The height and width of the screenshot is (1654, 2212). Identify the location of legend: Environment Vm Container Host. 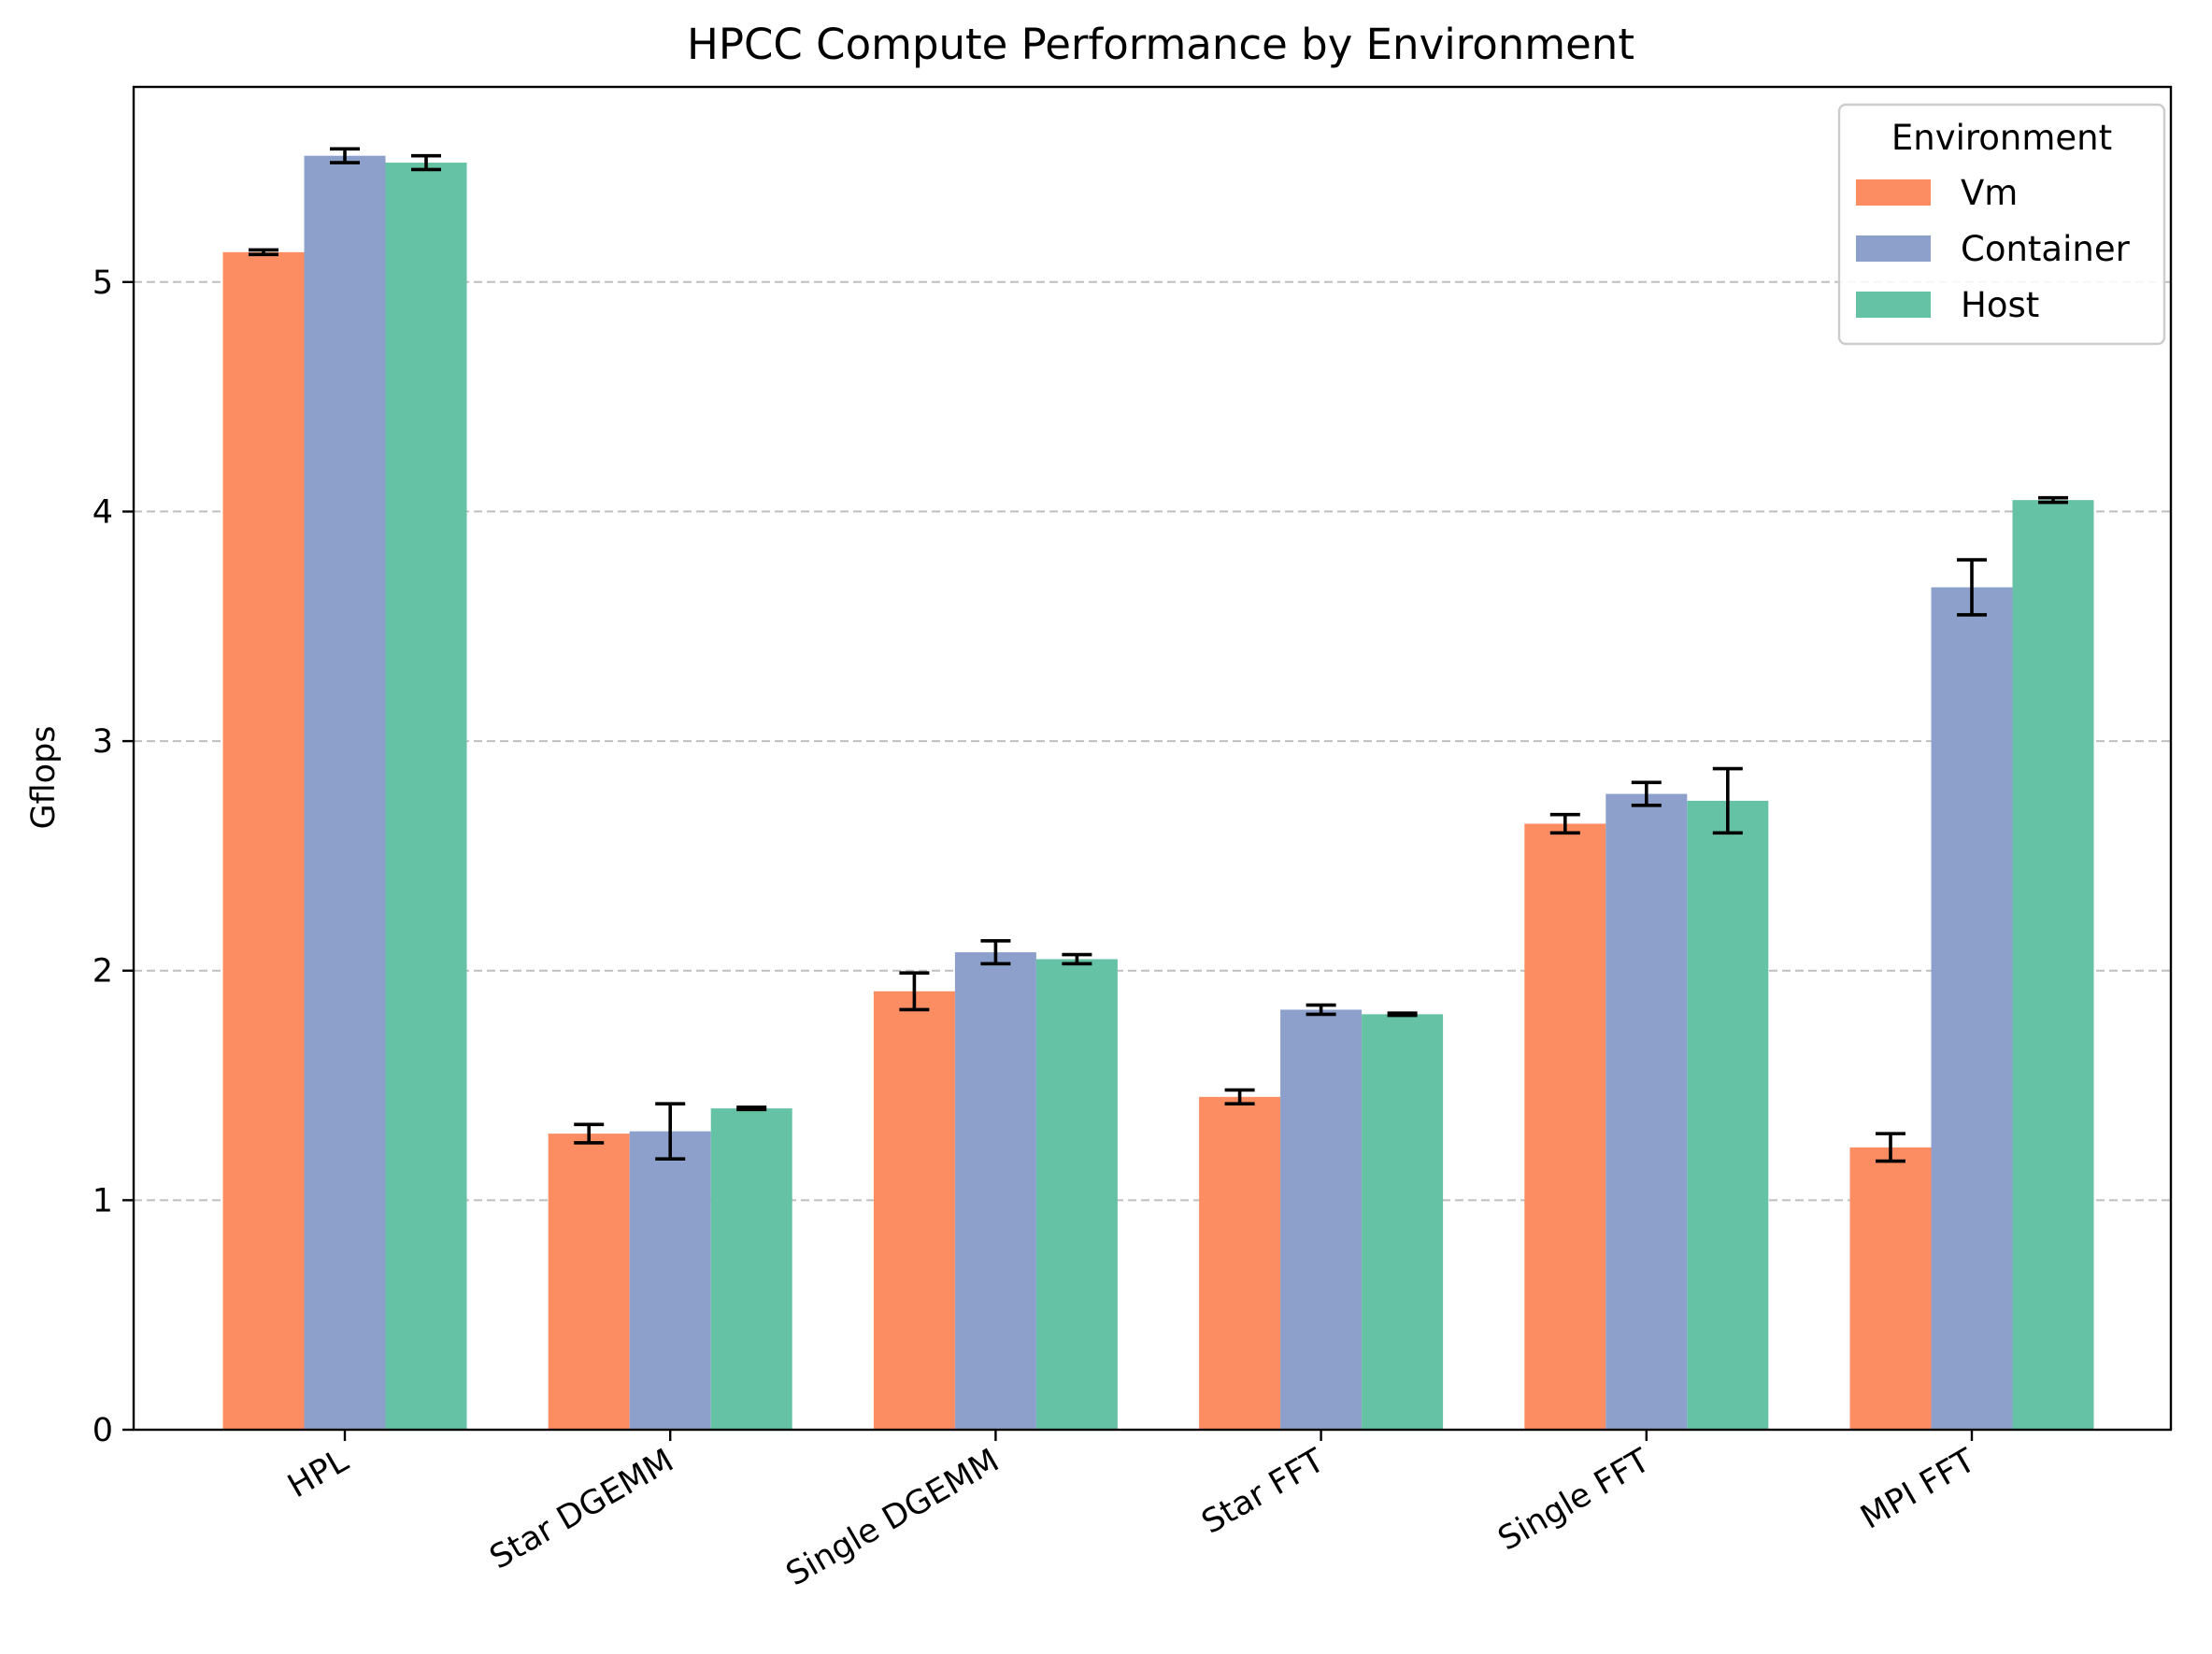
(2001, 224).